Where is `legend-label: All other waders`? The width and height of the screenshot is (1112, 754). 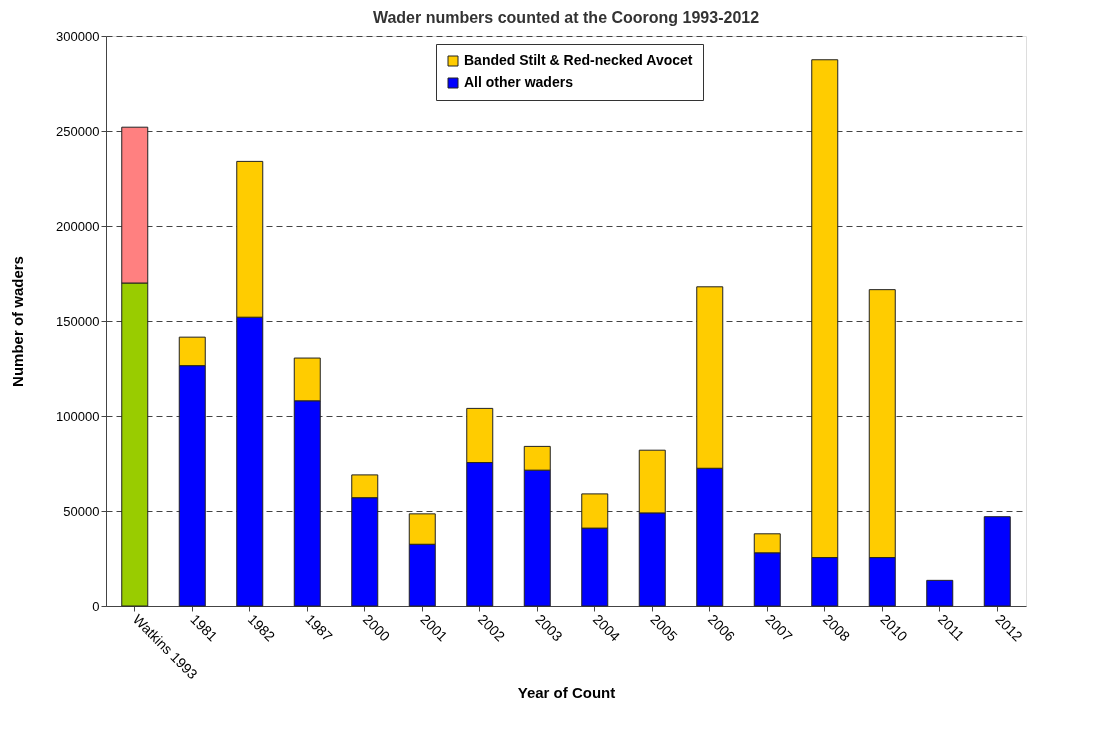 legend-label: All other waders is located at coordinates (519, 82).